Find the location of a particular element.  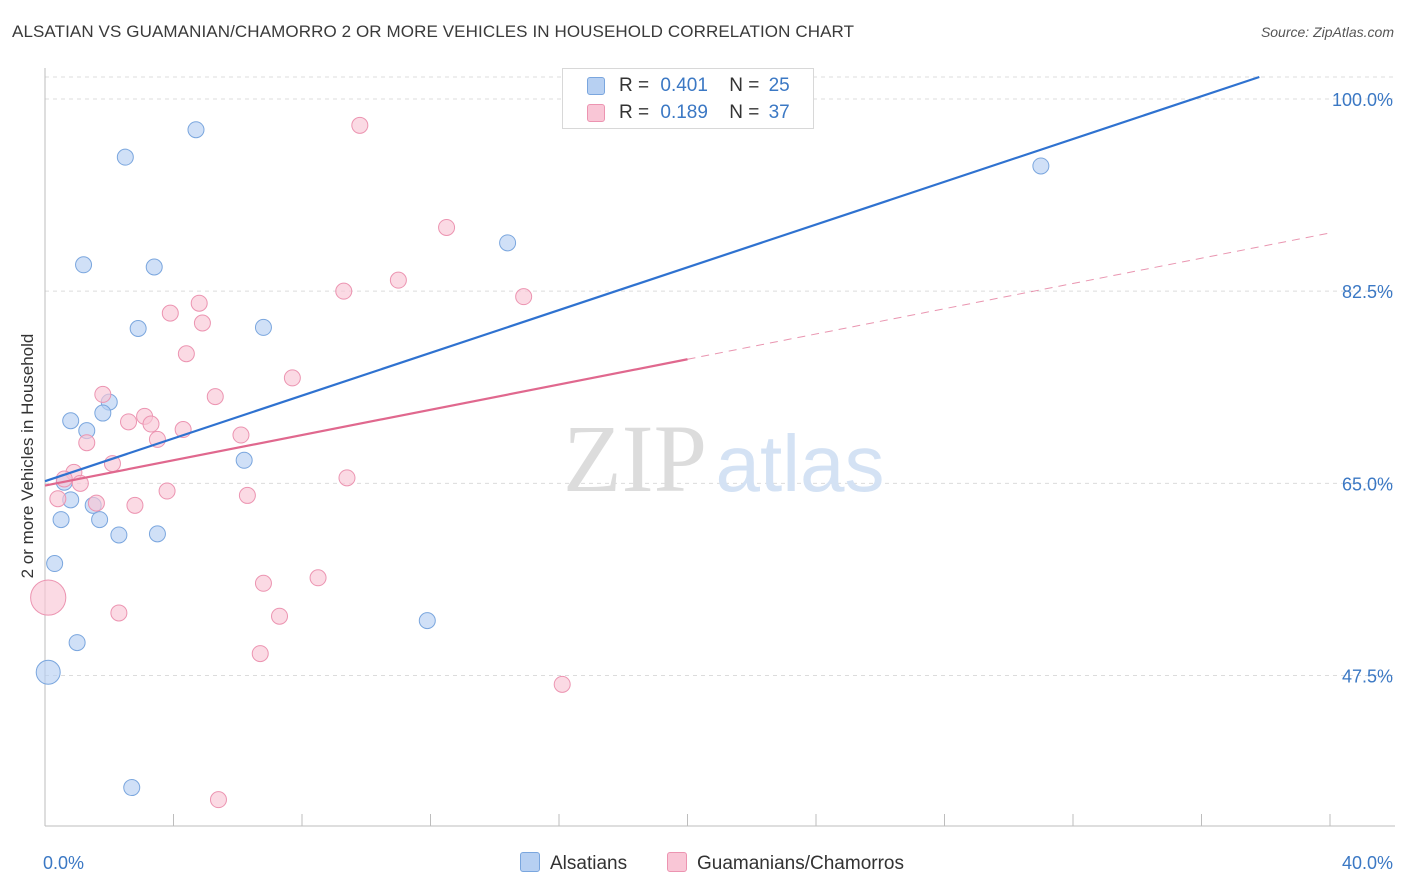

x-tick-label: 0.0% is located at coordinates (63, 863).